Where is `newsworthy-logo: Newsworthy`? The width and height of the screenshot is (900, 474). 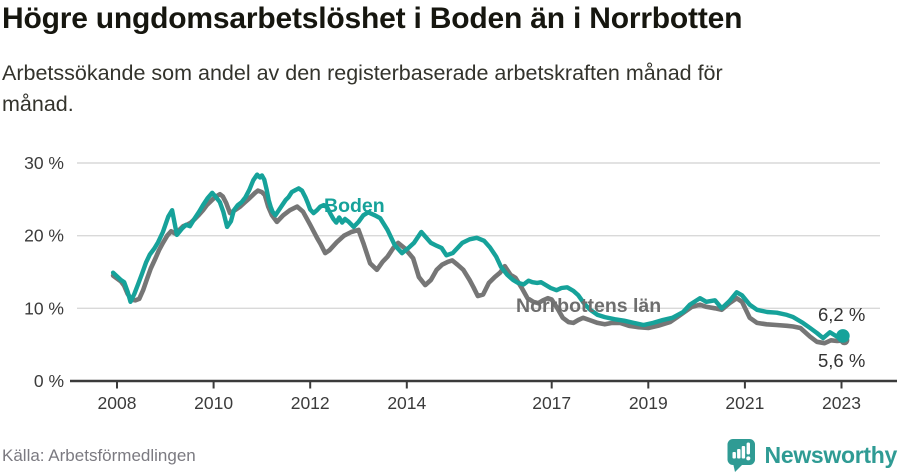 newsworthy-logo: Newsworthy is located at coordinates (812, 455).